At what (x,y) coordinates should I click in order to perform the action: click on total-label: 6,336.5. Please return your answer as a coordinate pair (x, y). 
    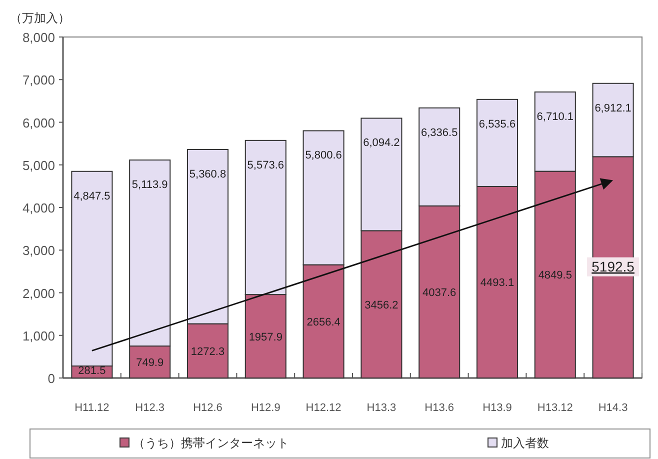
    Looking at the image, I should click on (439, 132).